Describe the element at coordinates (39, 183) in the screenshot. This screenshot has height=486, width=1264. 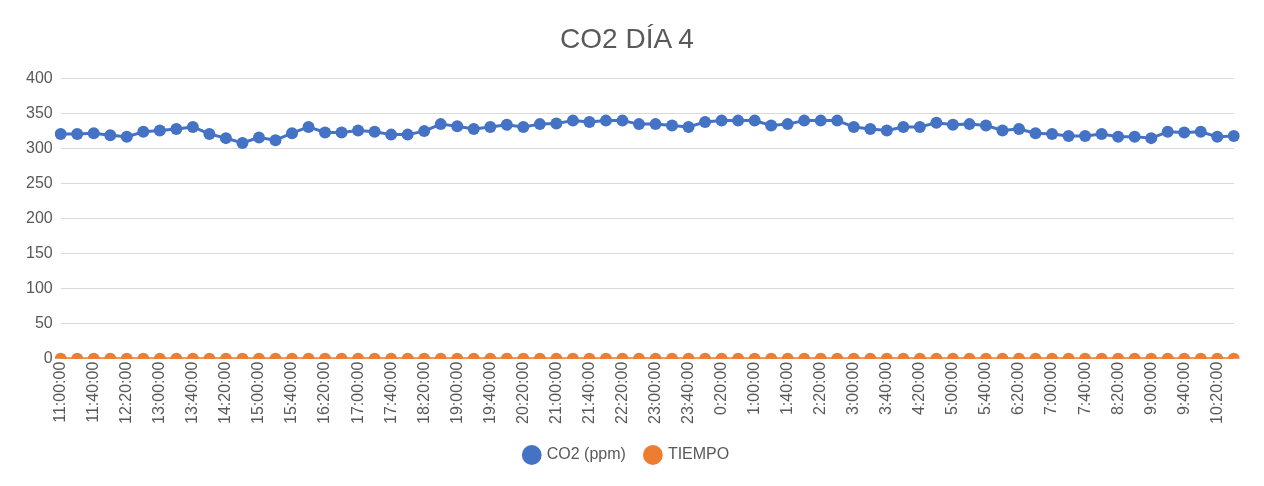
I see `y-tick-label: 250` at that location.